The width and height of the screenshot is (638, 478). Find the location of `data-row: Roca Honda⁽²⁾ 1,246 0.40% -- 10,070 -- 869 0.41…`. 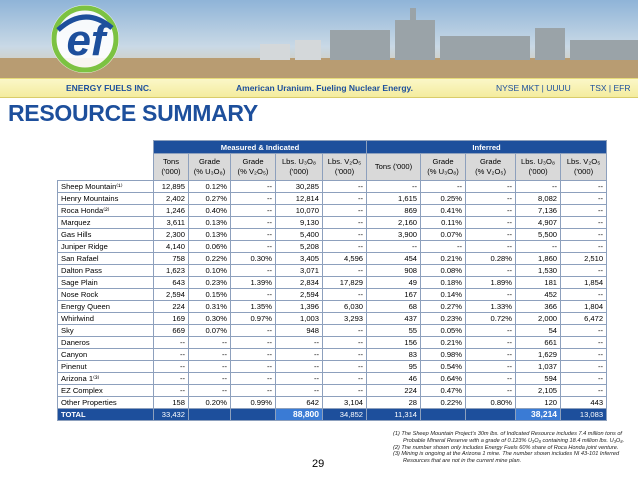

data-row: Roca Honda⁽²⁾ 1,246 0.40% -- 10,070 -- 869 0.41… is located at coordinates (332, 210).